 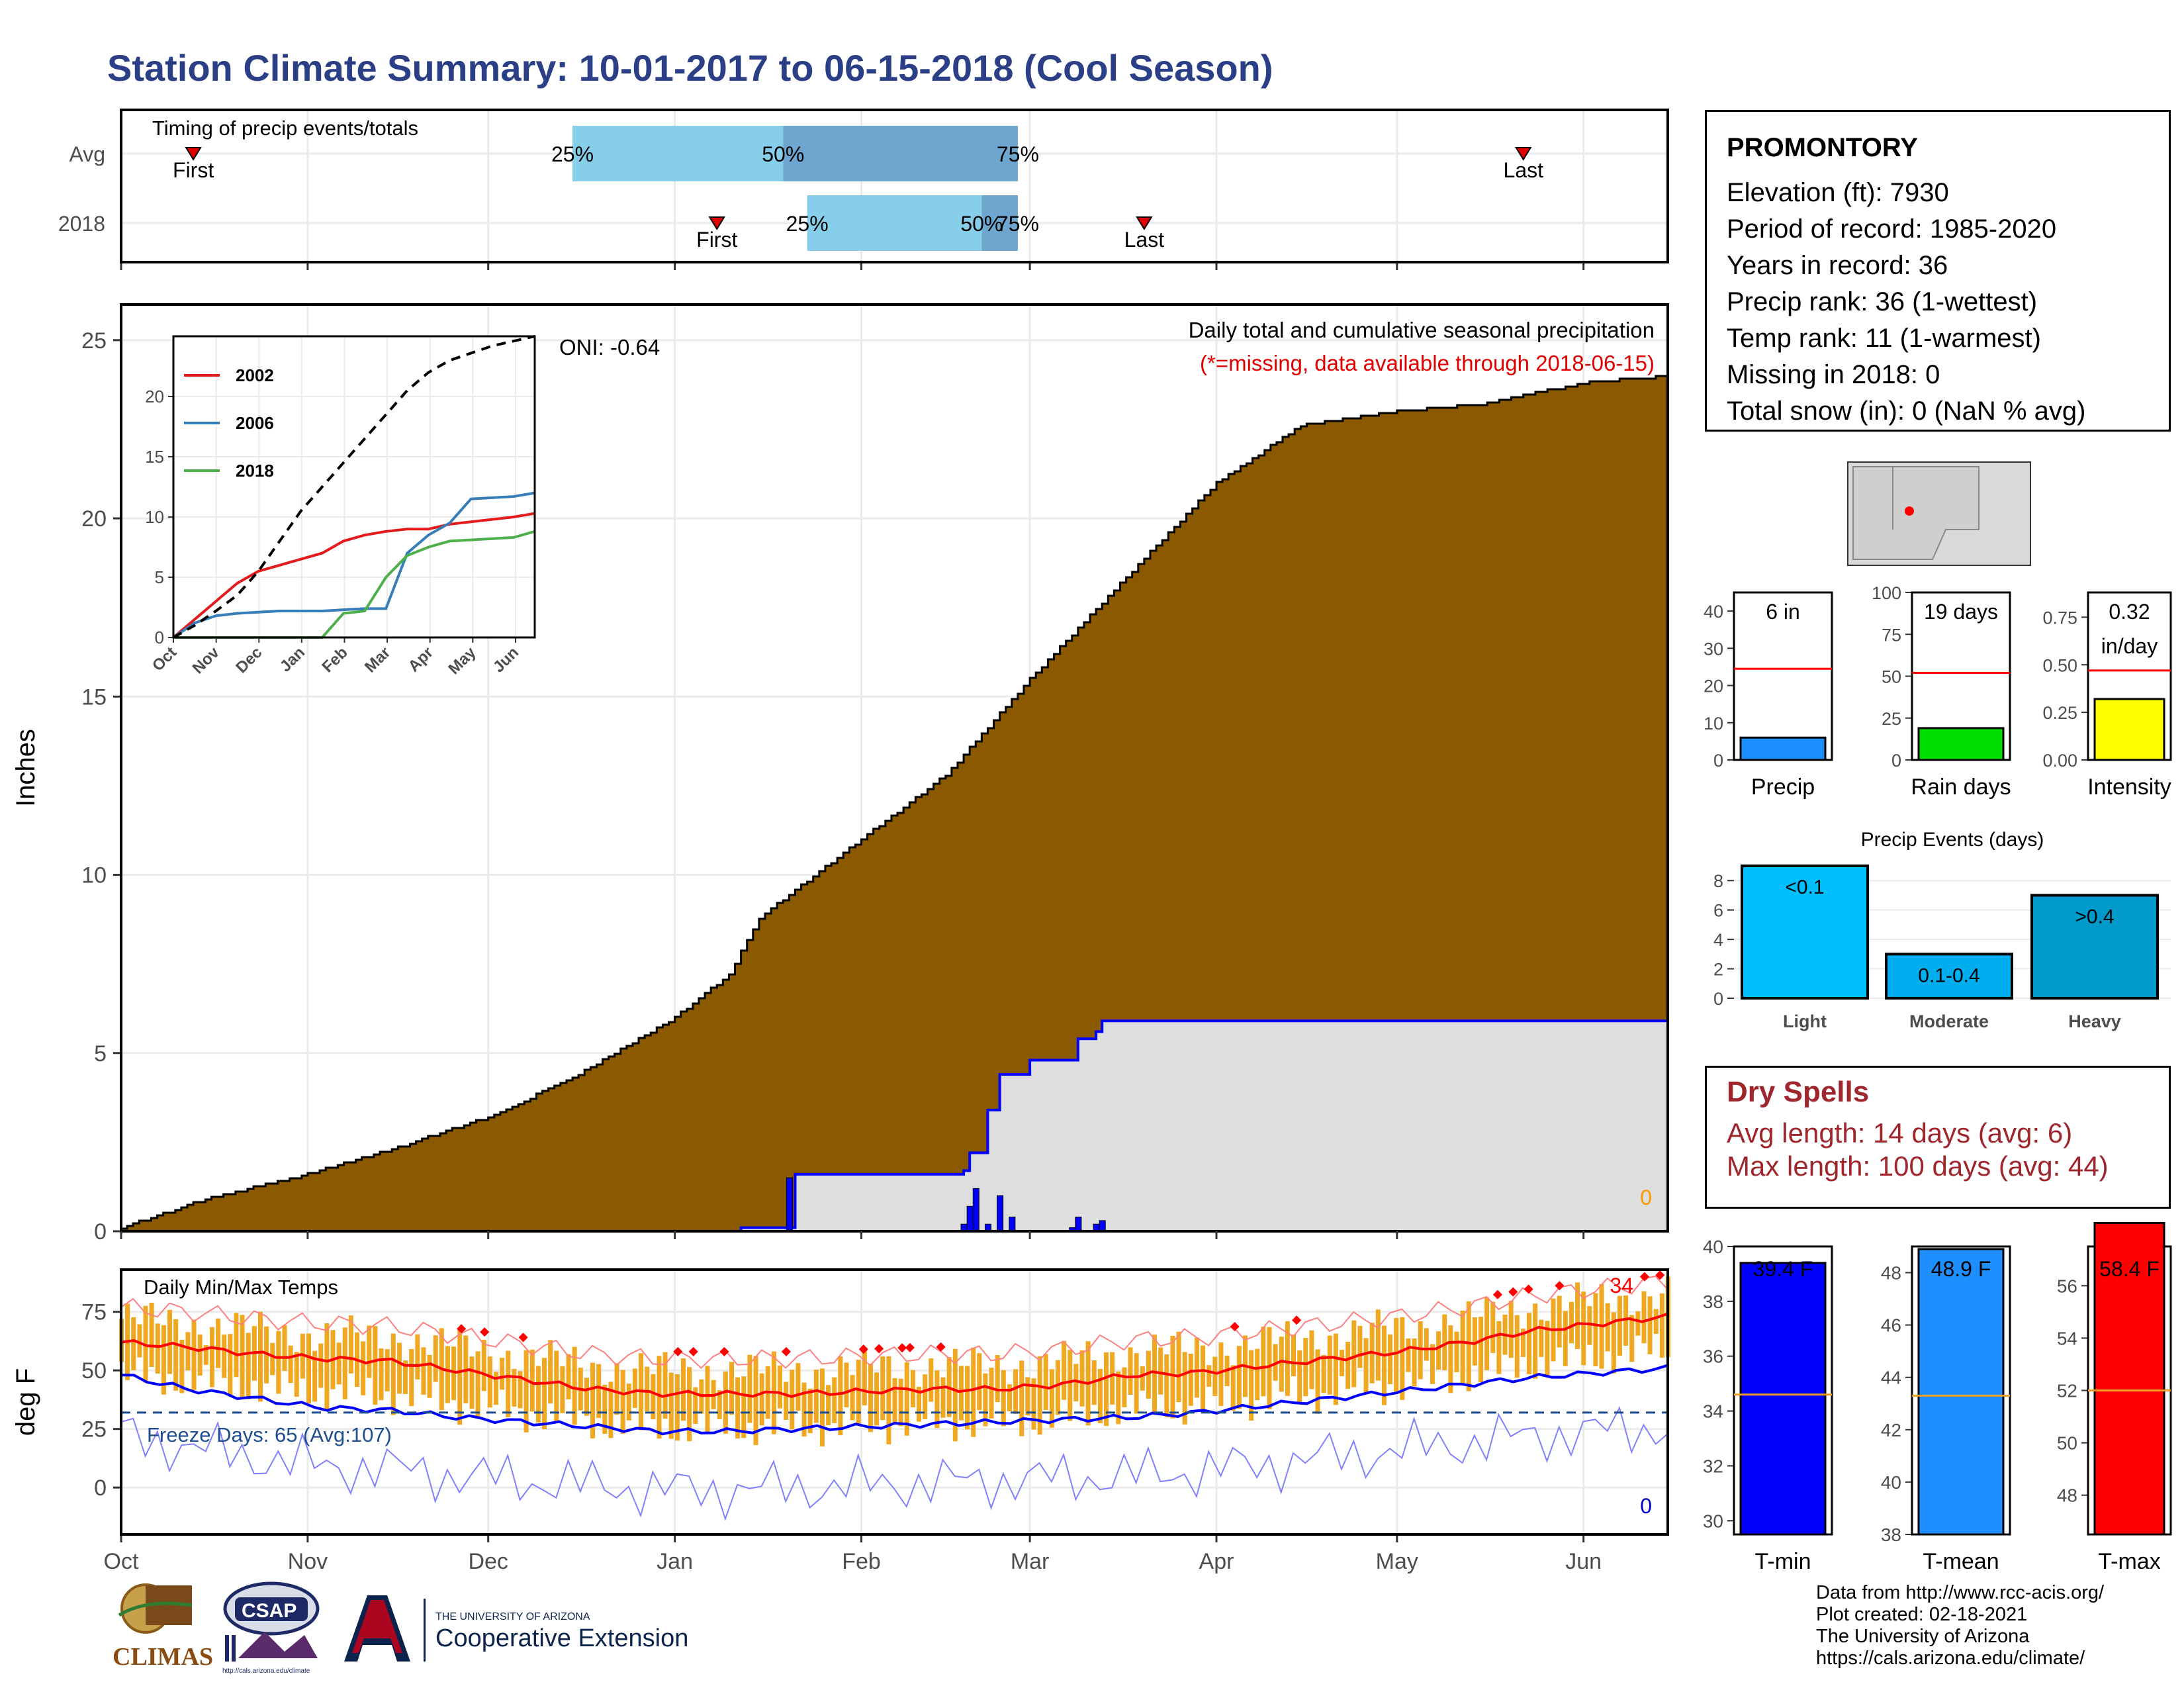 I want to click on temp-frame, so click(x=894, y=1402).